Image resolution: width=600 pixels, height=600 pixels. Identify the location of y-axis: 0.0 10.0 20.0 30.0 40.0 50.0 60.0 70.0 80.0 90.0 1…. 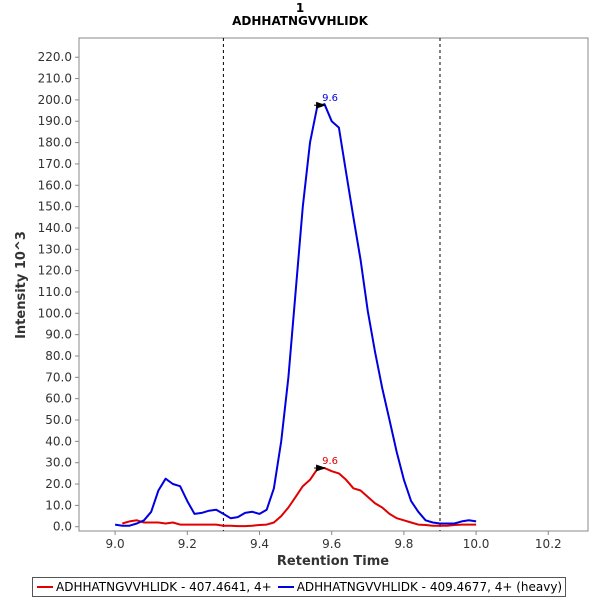
(58, 292).